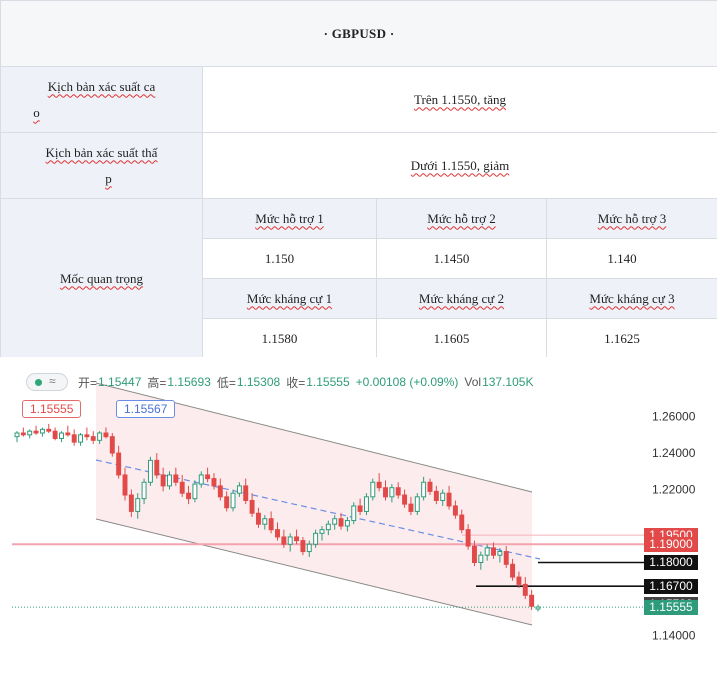  What do you see at coordinates (461, 258) in the screenshot?
I see `support-2-value: 1.1450` at bounding box center [461, 258].